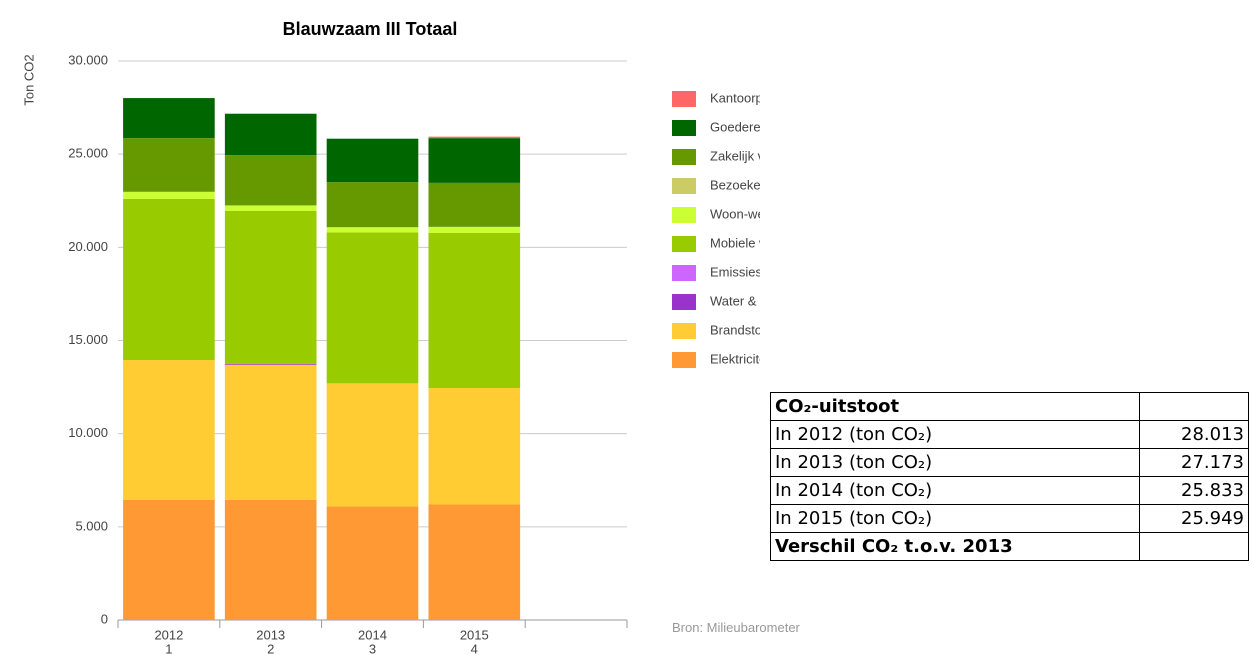 This screenshot has height=655, width=1252. Describe the element at coordinates (28, 79) in the screenshot. I see `y-axis-label: Ton CO2` at that location.